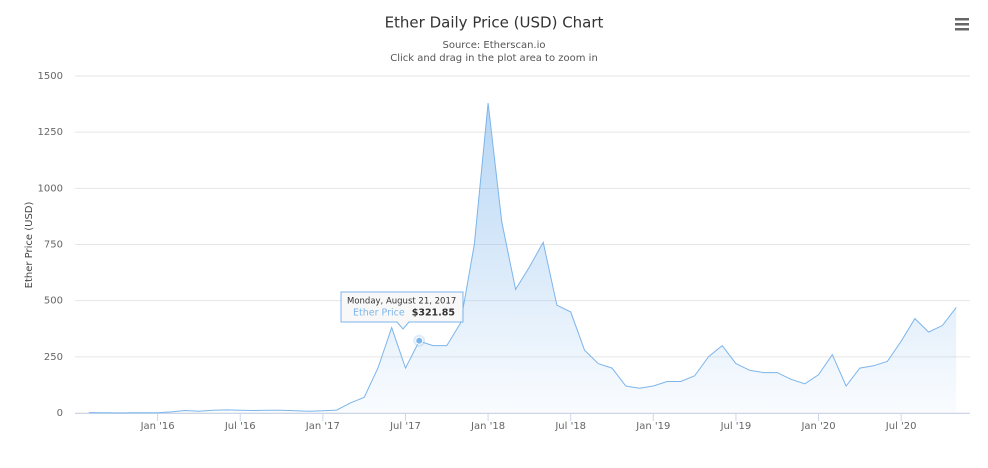 Image resolution: width=988 pixels, height=468 pixels. Describe the element at coordinates (494, 23) in the screenshot. I see `chart-title: Ether Daily Price (USD) Chart` at that location.